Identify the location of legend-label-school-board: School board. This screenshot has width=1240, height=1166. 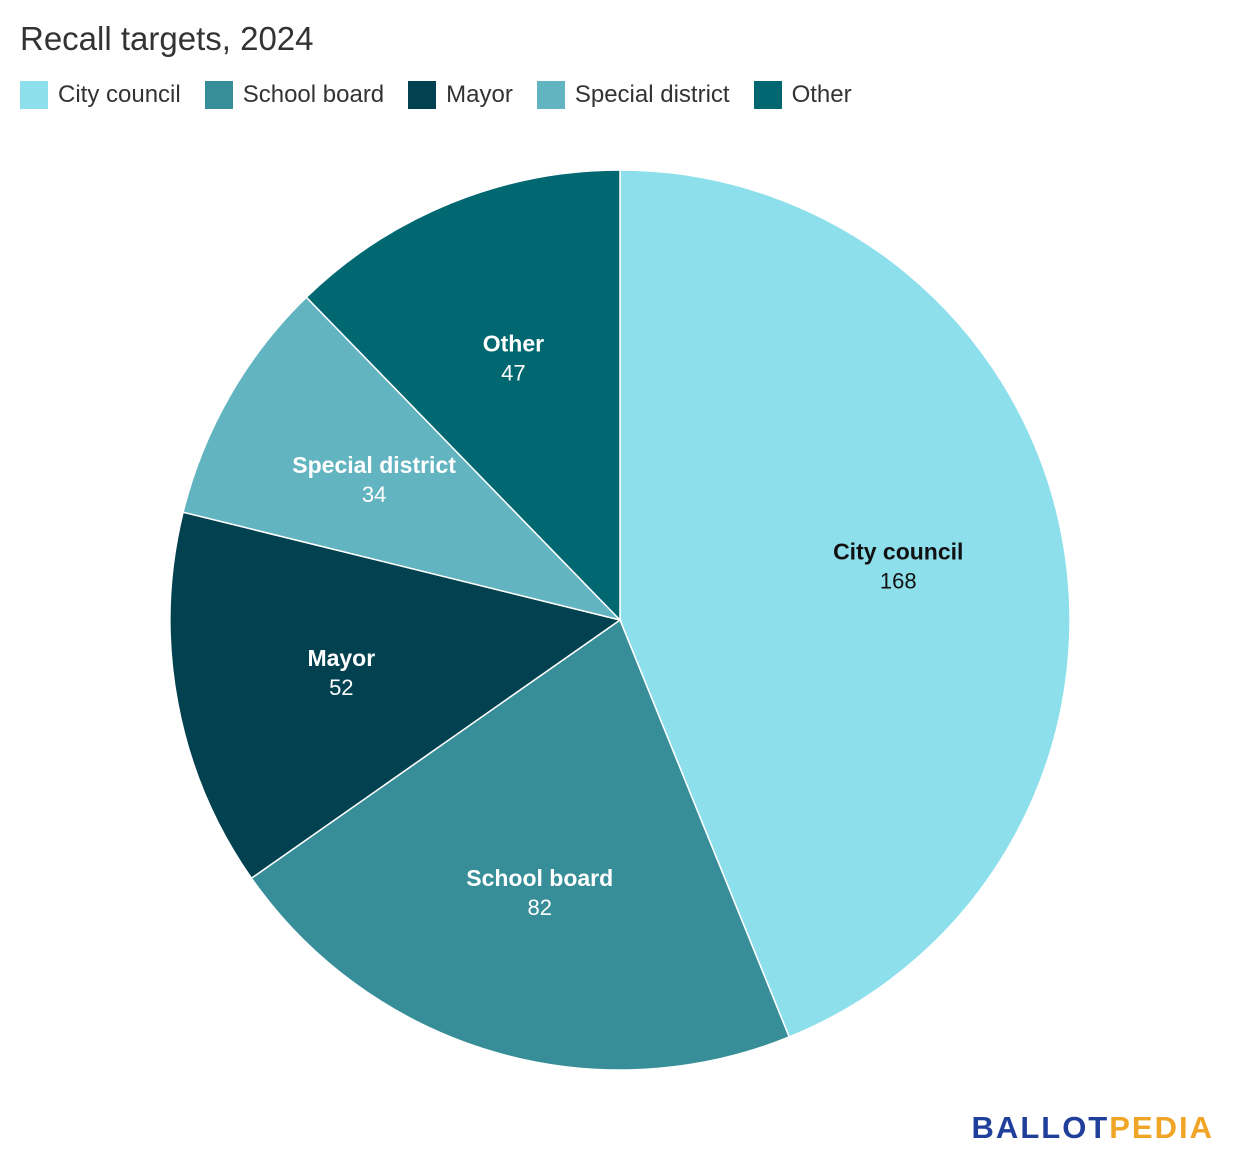
(313, 94).